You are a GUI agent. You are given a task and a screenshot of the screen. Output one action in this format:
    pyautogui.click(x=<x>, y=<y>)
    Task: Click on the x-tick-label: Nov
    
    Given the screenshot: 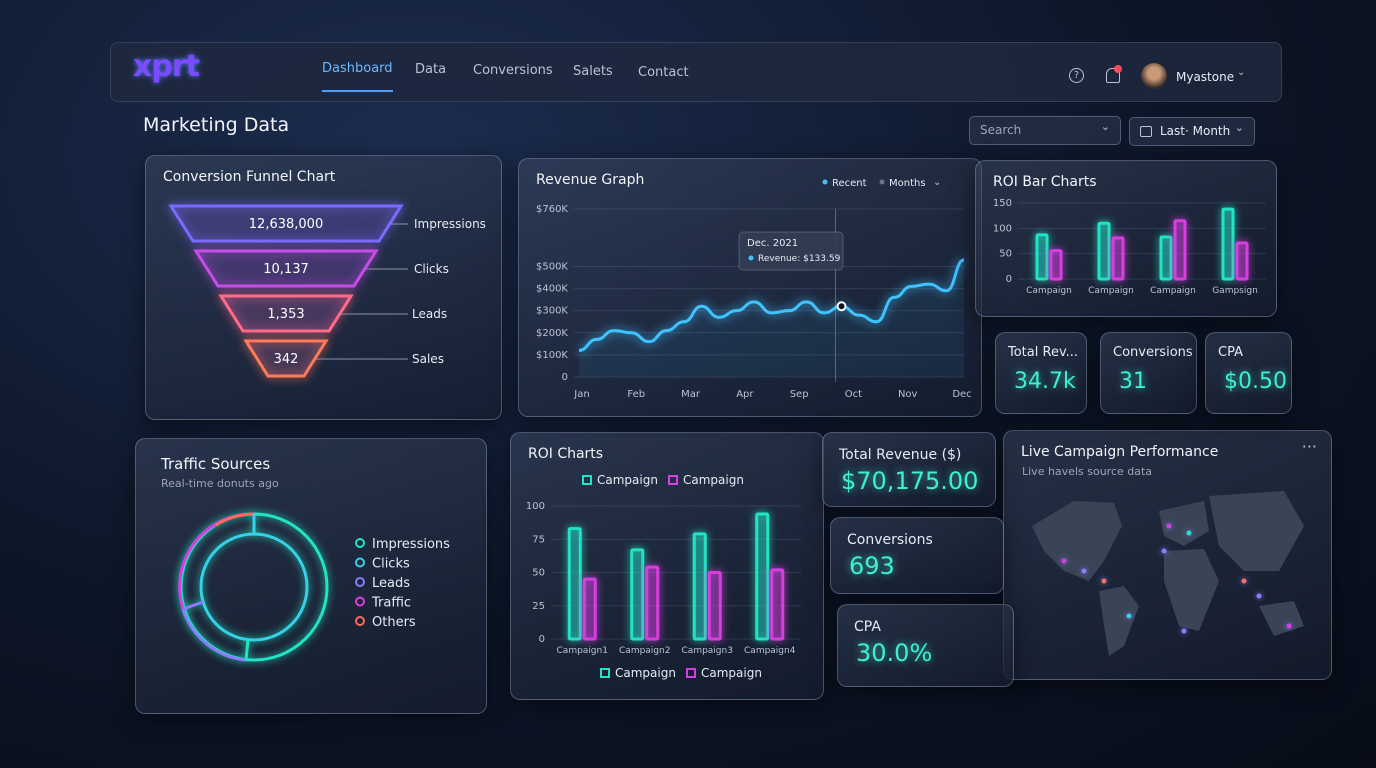 What is the action you would take?
    pyautogui.click(x=908, y=394)
    